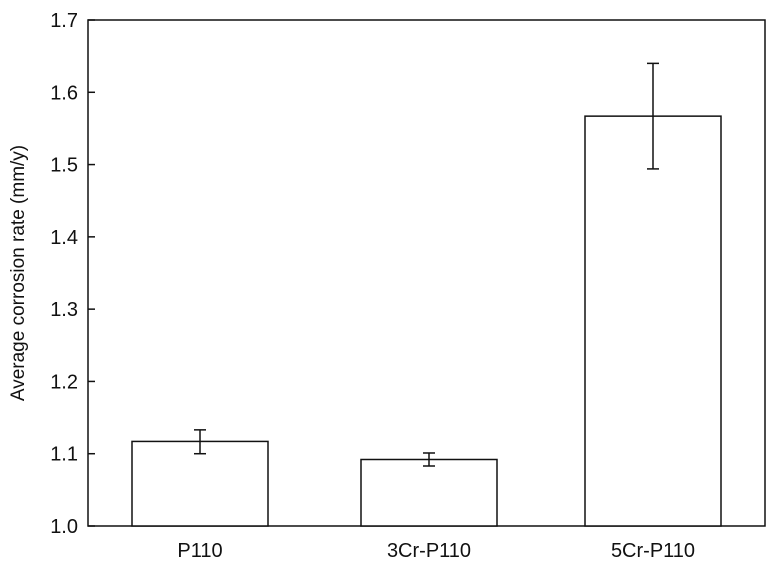 This screenshot has width=775, height=570. I want to click on y-axis-title: Average corrosion rate (mm/y), so click(18, 273).